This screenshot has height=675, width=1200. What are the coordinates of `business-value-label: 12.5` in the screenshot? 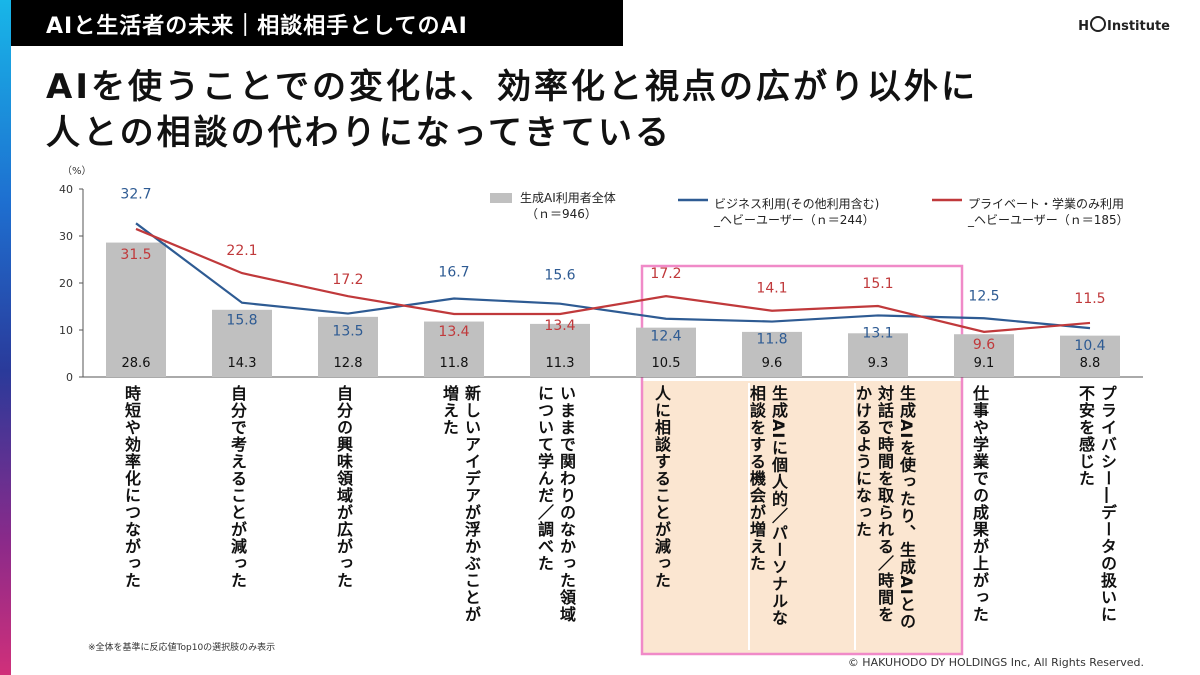 It's located at (983, 296).